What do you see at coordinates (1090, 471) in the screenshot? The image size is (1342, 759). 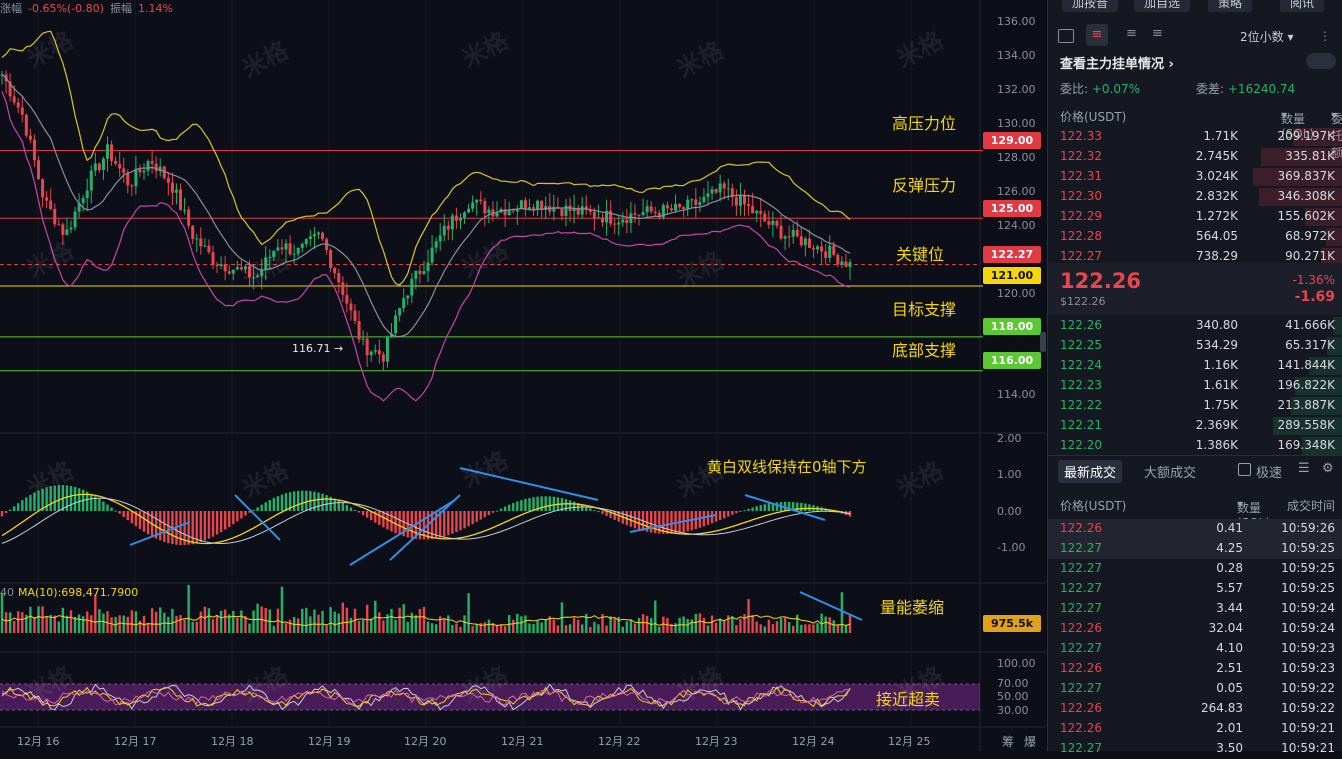 I see `tab-latest-trades: 最新成交` at bounding box center [1090, 471].